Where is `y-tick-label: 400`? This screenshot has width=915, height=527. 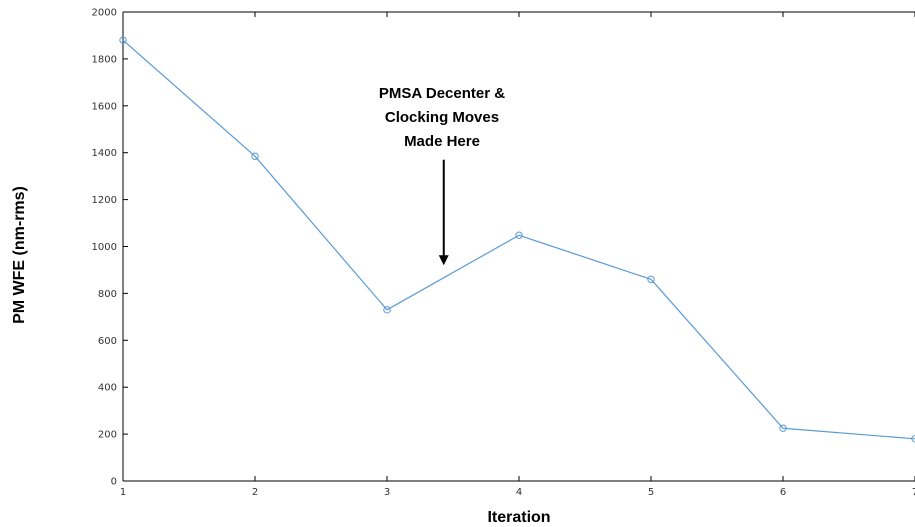
y-tick-label: 400 is located at coordinates (107, 388).